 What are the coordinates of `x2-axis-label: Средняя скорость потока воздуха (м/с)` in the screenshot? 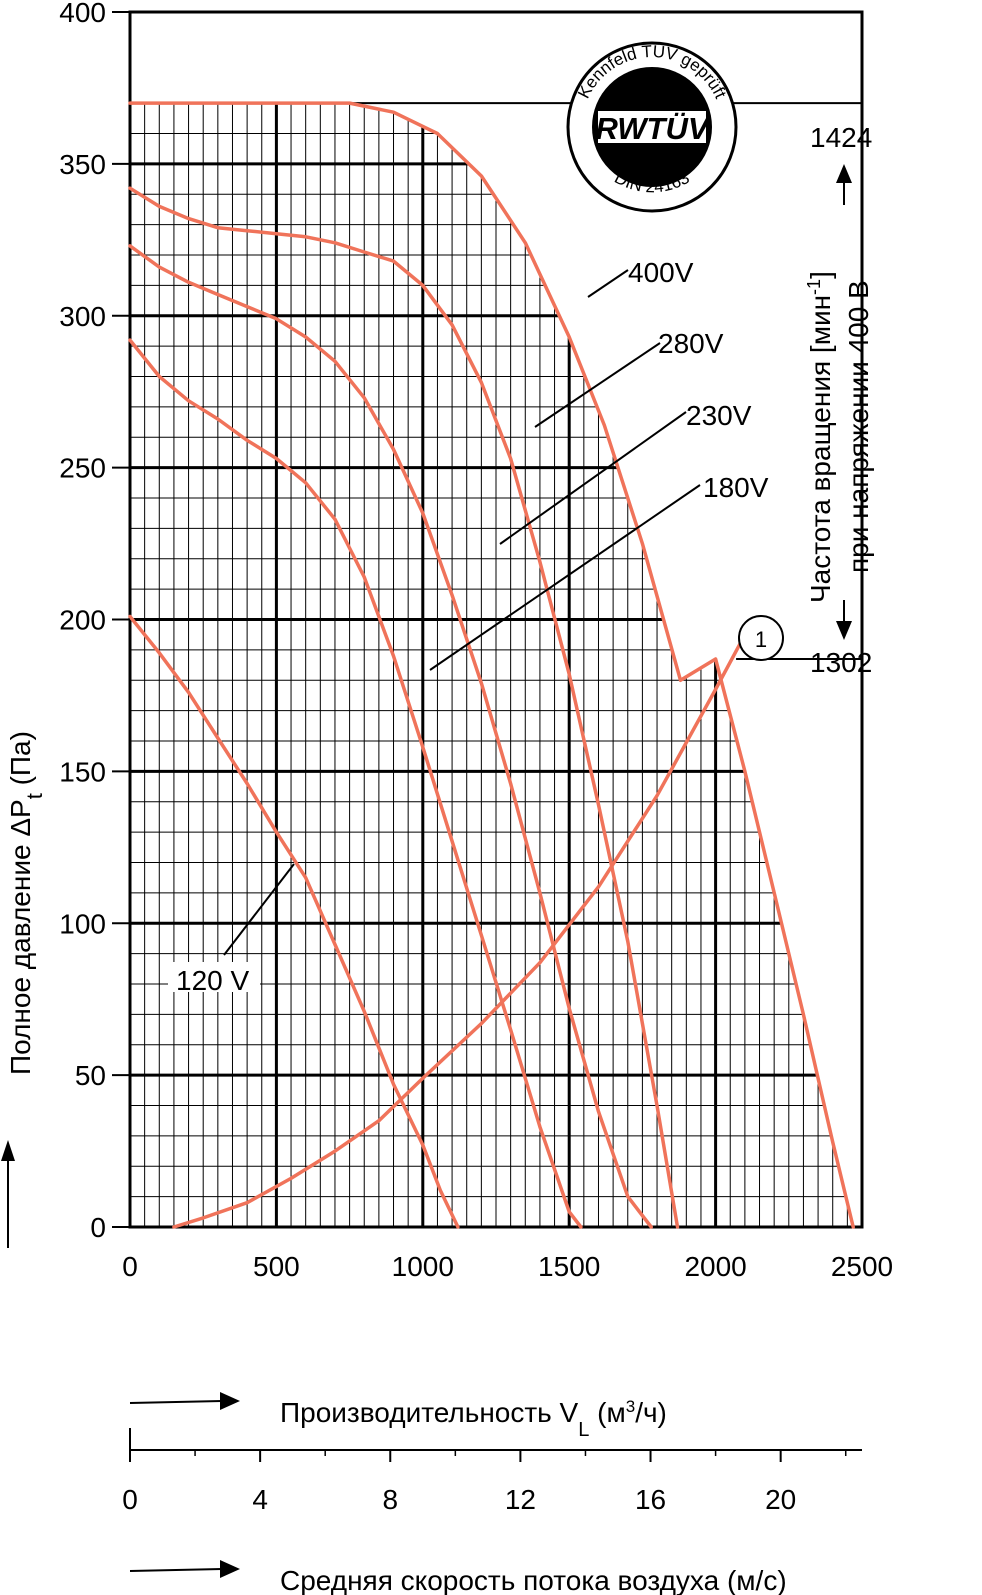 It's located at (533, 1580).